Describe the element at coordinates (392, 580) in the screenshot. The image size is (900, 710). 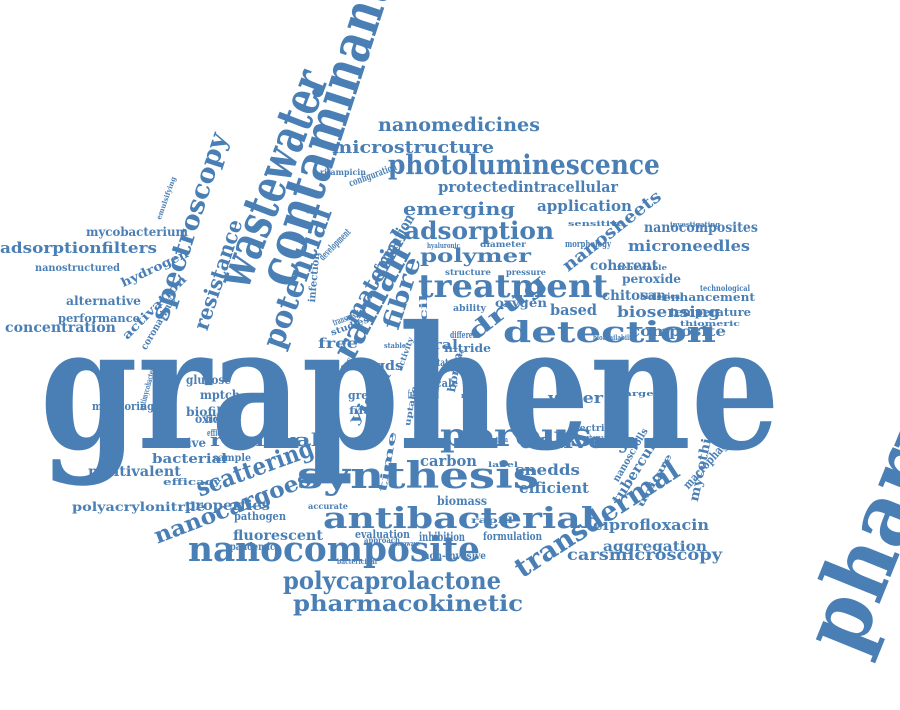
I see `word-polycaprolactone: polycaprolactone` at that location.